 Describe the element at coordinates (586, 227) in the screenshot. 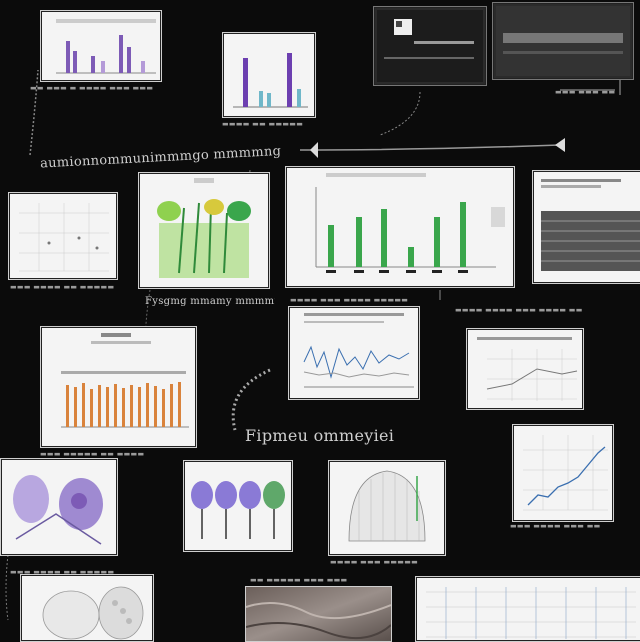

I see `table-right` at that location.